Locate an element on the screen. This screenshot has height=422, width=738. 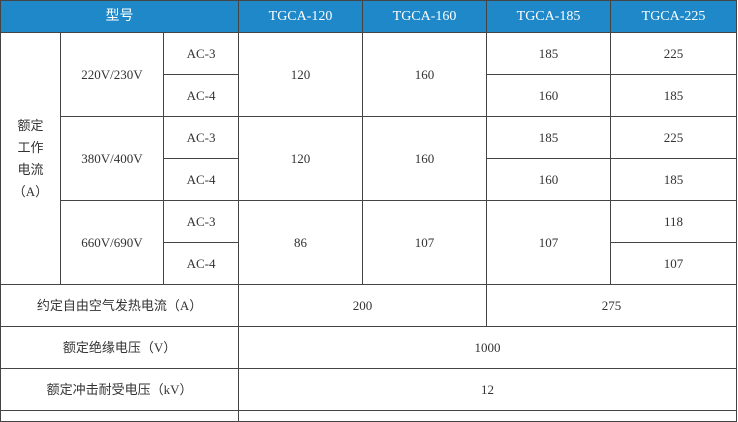
model-header: TGCA-225 is located at coordinates (674, 16).